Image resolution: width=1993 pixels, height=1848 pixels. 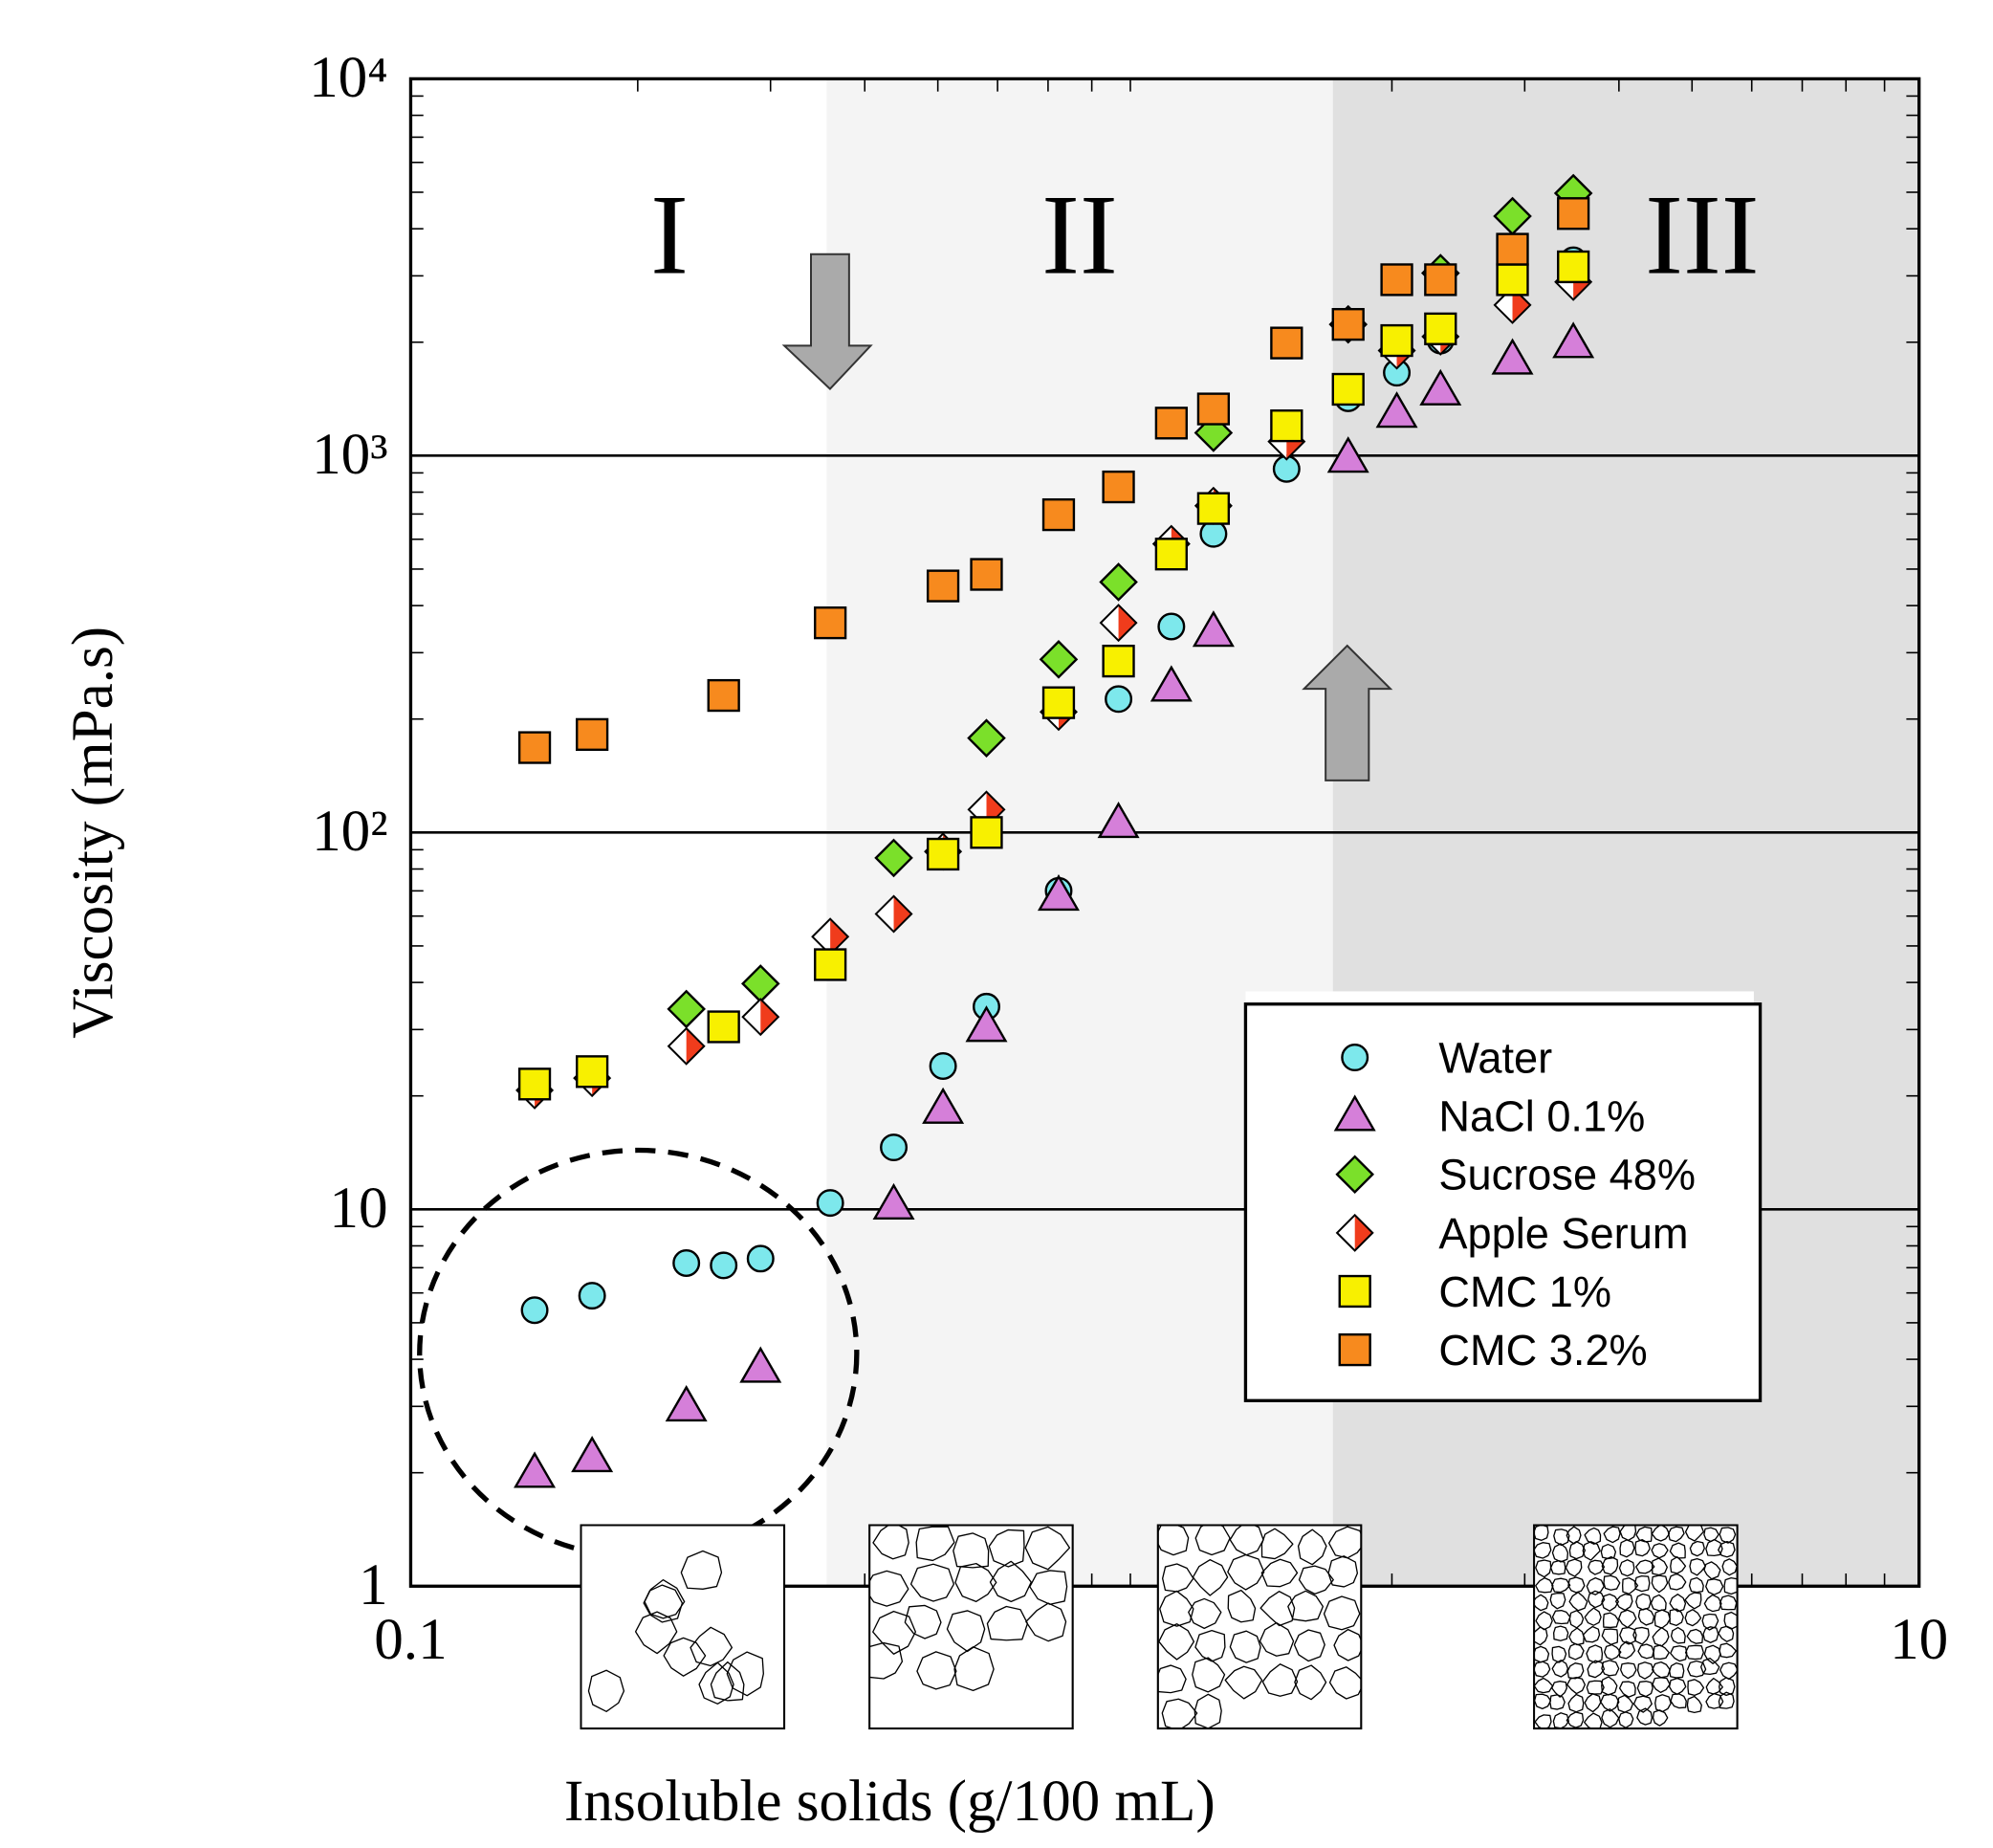 I want to click on marker-left, so click(x=884, y=914).